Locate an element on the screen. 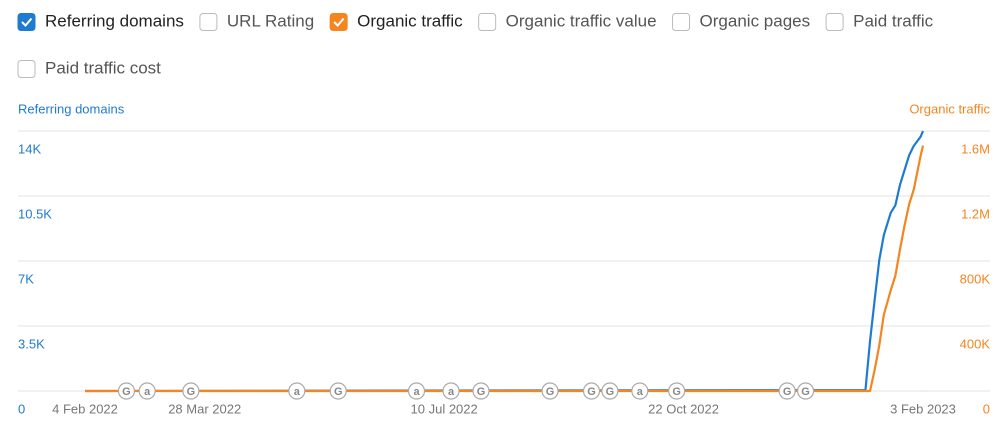 This screenshot has height=431, width=1000. y-tick-label: 14K is located at coordinates (29, 148).